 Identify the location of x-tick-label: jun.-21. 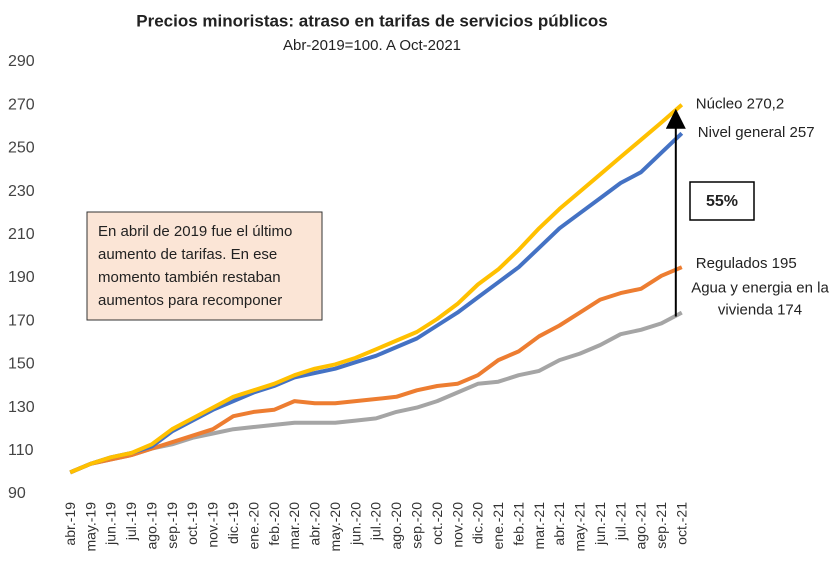
(600, 524).